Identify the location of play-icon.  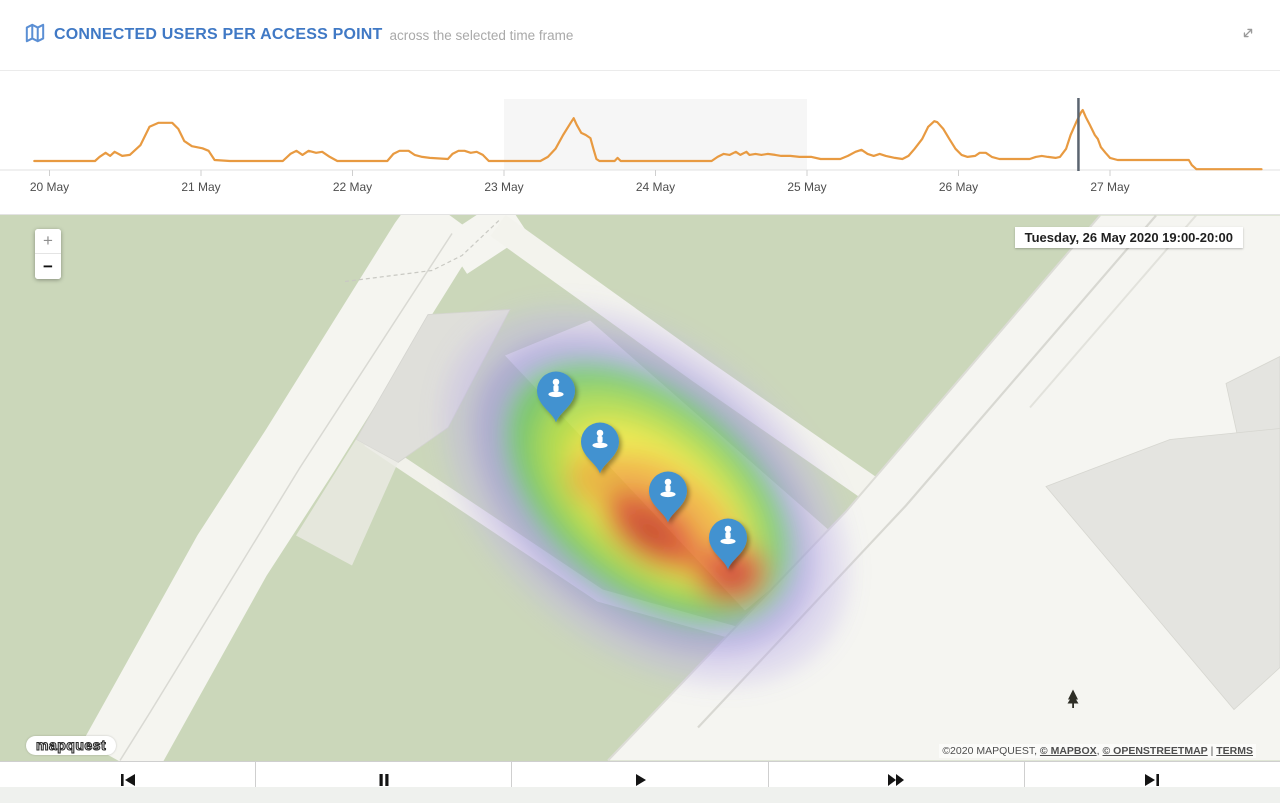
(641, 780).